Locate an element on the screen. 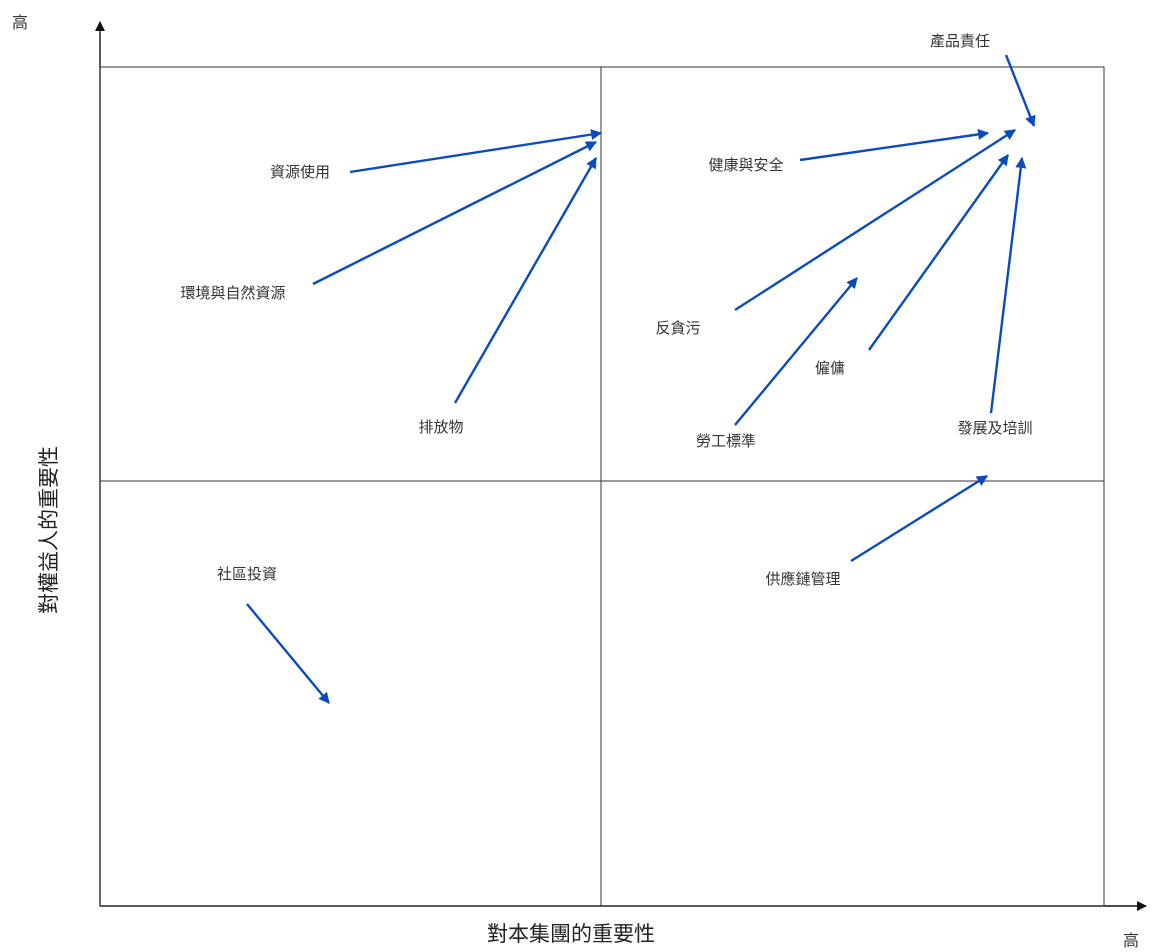 This screenshot has height=952, width=1152. arrow-anti-corruption is located at coordinates (875, 220).